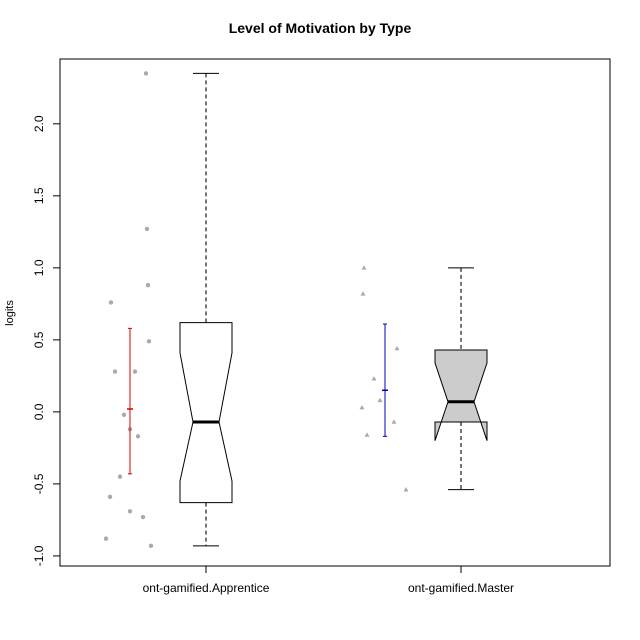 This screenshot has width=640, height=640. Describe the element at coordinates (39, 555) in the screenshot. I see `y-tick-label: -1.0` at that location.